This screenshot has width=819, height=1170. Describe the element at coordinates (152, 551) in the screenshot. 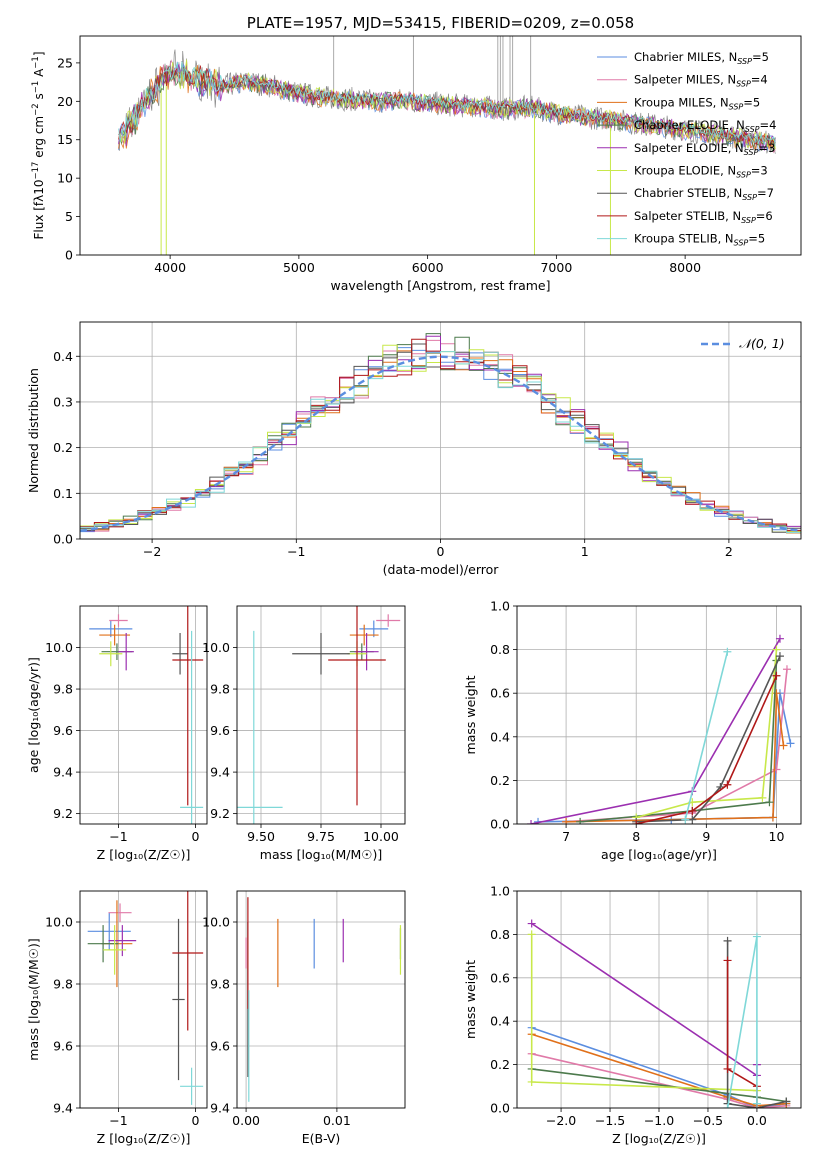

I see `x-tick-label: −2` at that location.